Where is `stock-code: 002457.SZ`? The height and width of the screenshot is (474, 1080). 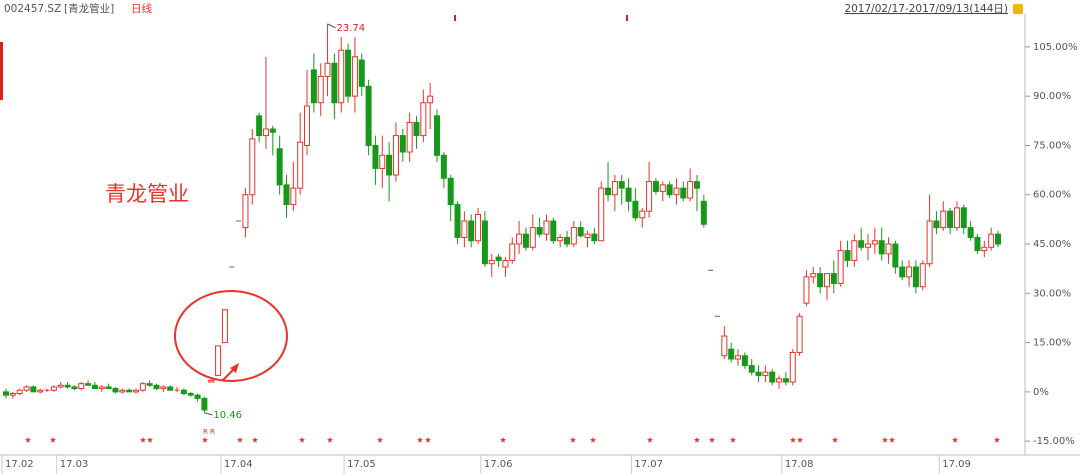 stock-code: 002457.SZ is located at coordinates (32, 9).